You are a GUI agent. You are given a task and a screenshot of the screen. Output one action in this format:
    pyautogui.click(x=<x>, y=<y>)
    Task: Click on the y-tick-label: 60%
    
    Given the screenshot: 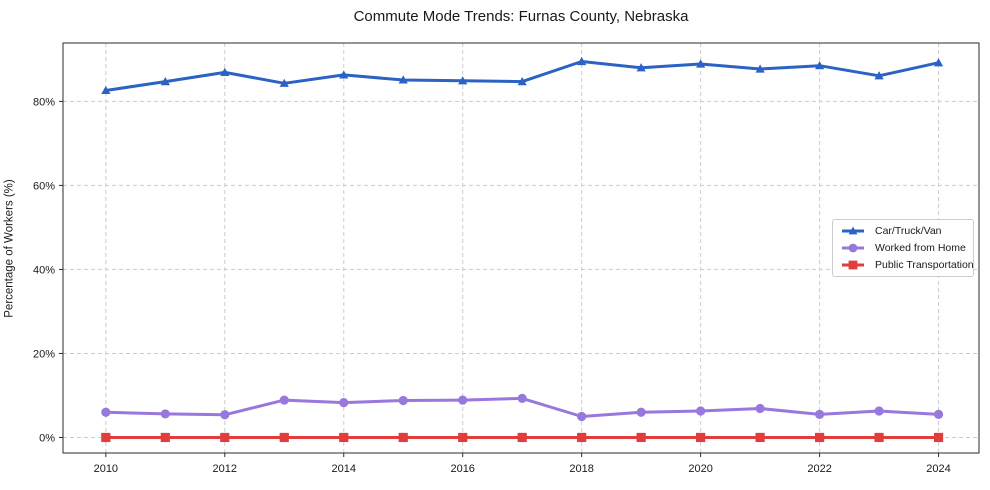 What is the action you would take?
    pyautogui.click(x=44, y=186)
    